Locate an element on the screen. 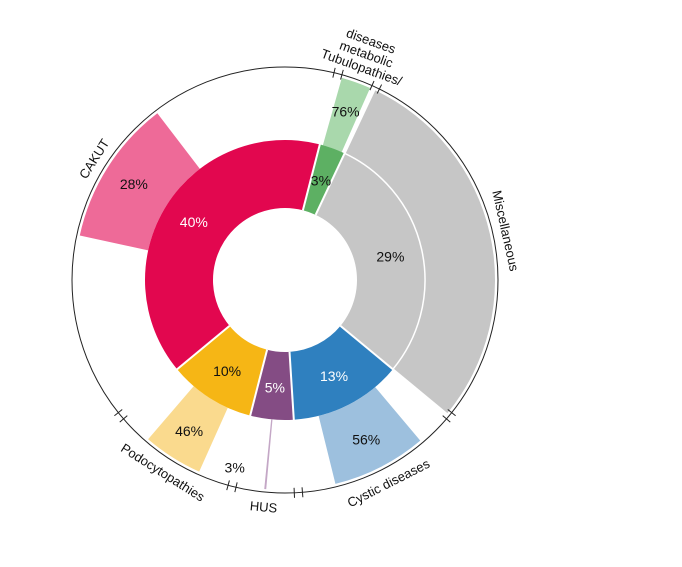  category-name-miscellaneous: Miscellaneous is located at coordinates (505, 231).